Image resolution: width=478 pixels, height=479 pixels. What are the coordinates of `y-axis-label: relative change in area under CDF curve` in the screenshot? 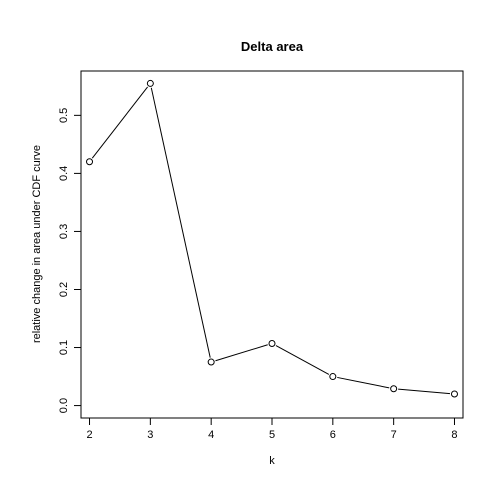 It's located at (37, 244).